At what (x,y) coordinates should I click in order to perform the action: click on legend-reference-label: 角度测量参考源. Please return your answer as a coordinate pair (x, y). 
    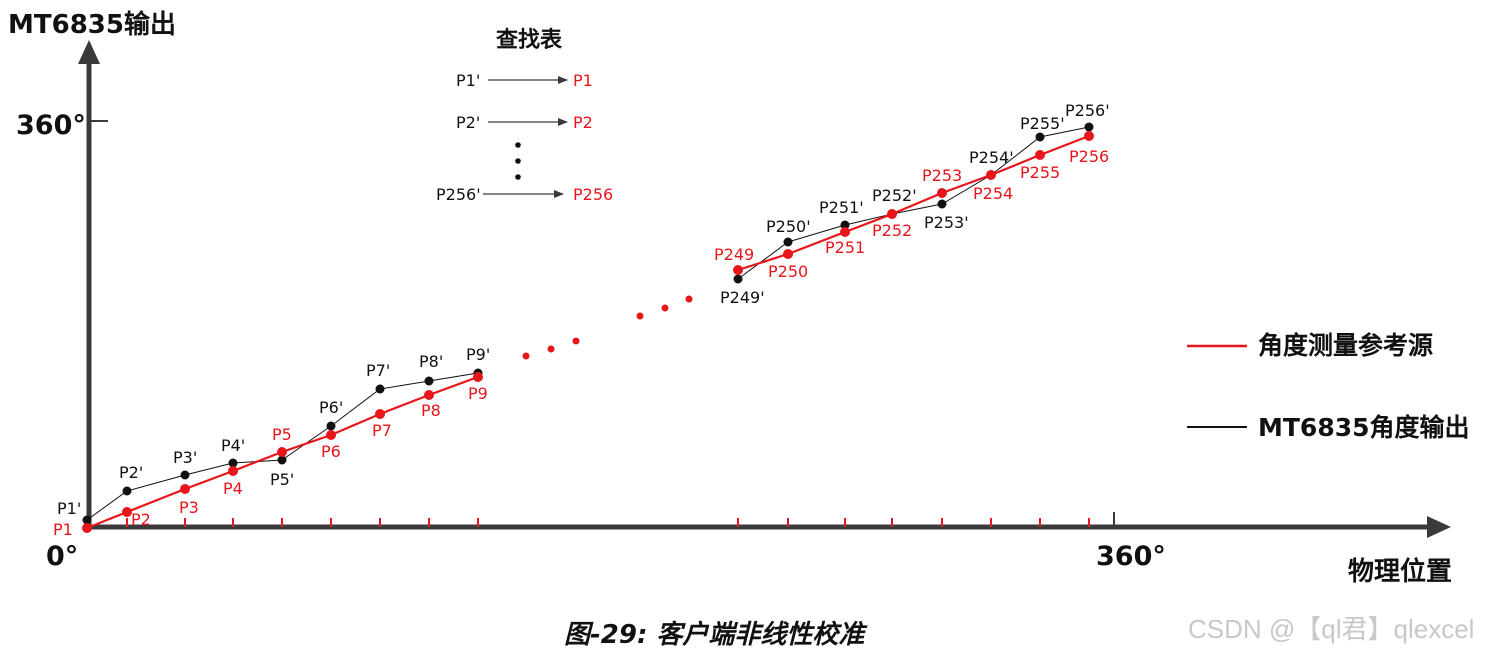
    Looking at the image, I should click on (1345, 345).